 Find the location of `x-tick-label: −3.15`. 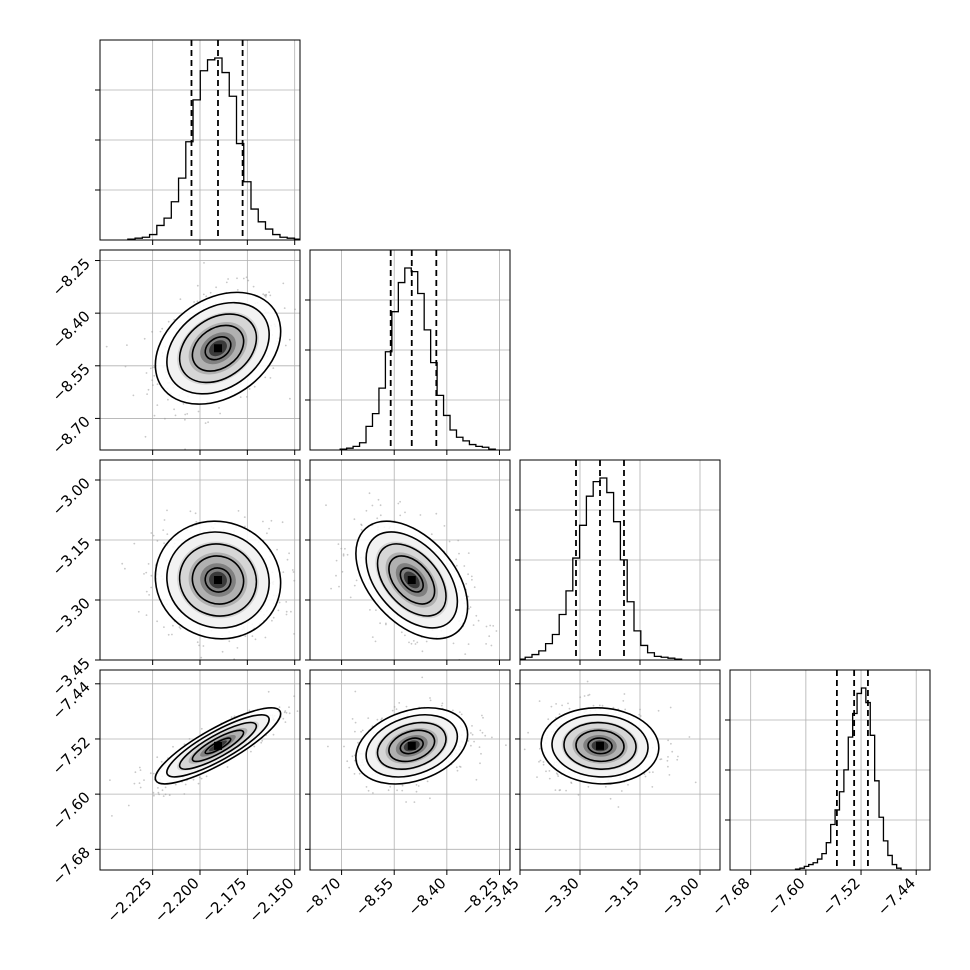

x-tick-label: −3.15 is located at coordinates (620, 896).